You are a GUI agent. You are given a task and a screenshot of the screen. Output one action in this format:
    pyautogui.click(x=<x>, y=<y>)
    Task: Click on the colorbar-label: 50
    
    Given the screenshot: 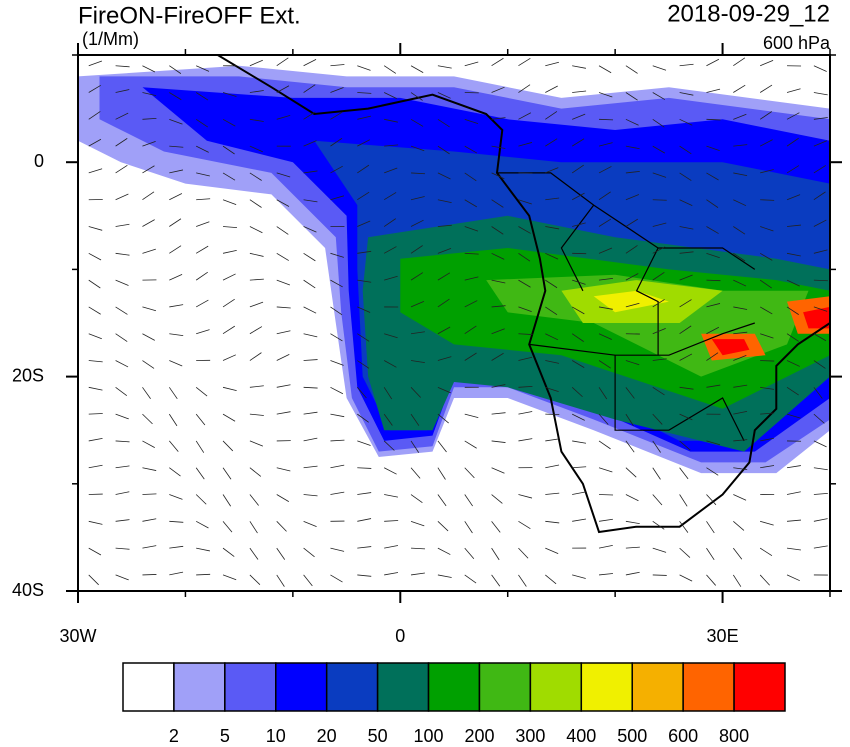 What is the action you would take?
    pyautogui.click(x=378, y=736)
    